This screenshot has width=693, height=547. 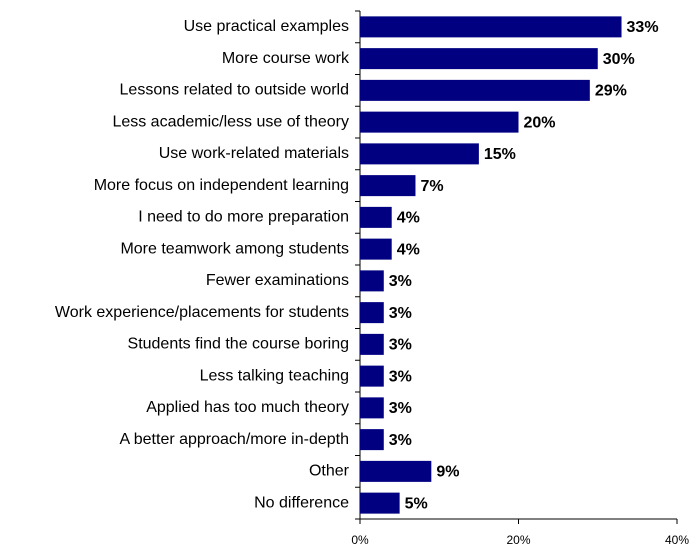 I want to click on y-tick-label: Use work-related materials, so click(x=254, y=153).